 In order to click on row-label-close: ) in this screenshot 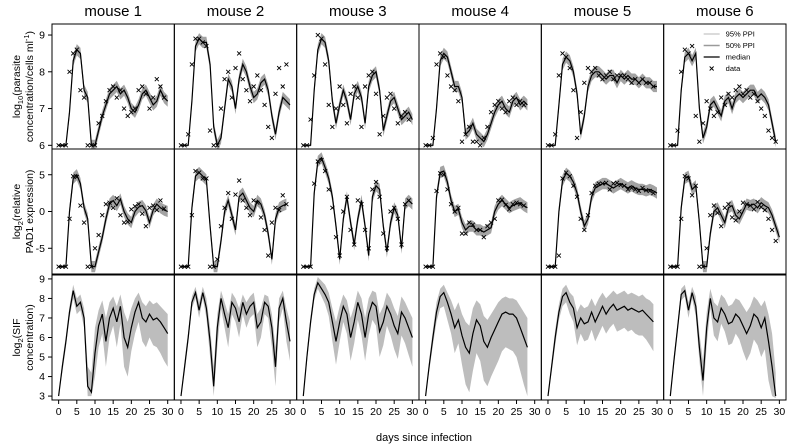, I will do `click(30, 33)`.